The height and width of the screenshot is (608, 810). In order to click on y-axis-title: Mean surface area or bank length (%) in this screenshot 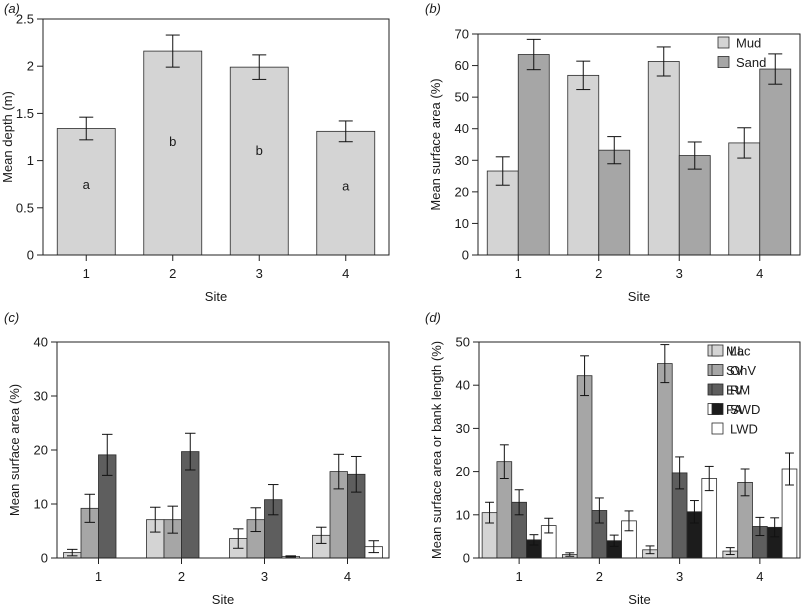, I will do `click(436, 450)`.